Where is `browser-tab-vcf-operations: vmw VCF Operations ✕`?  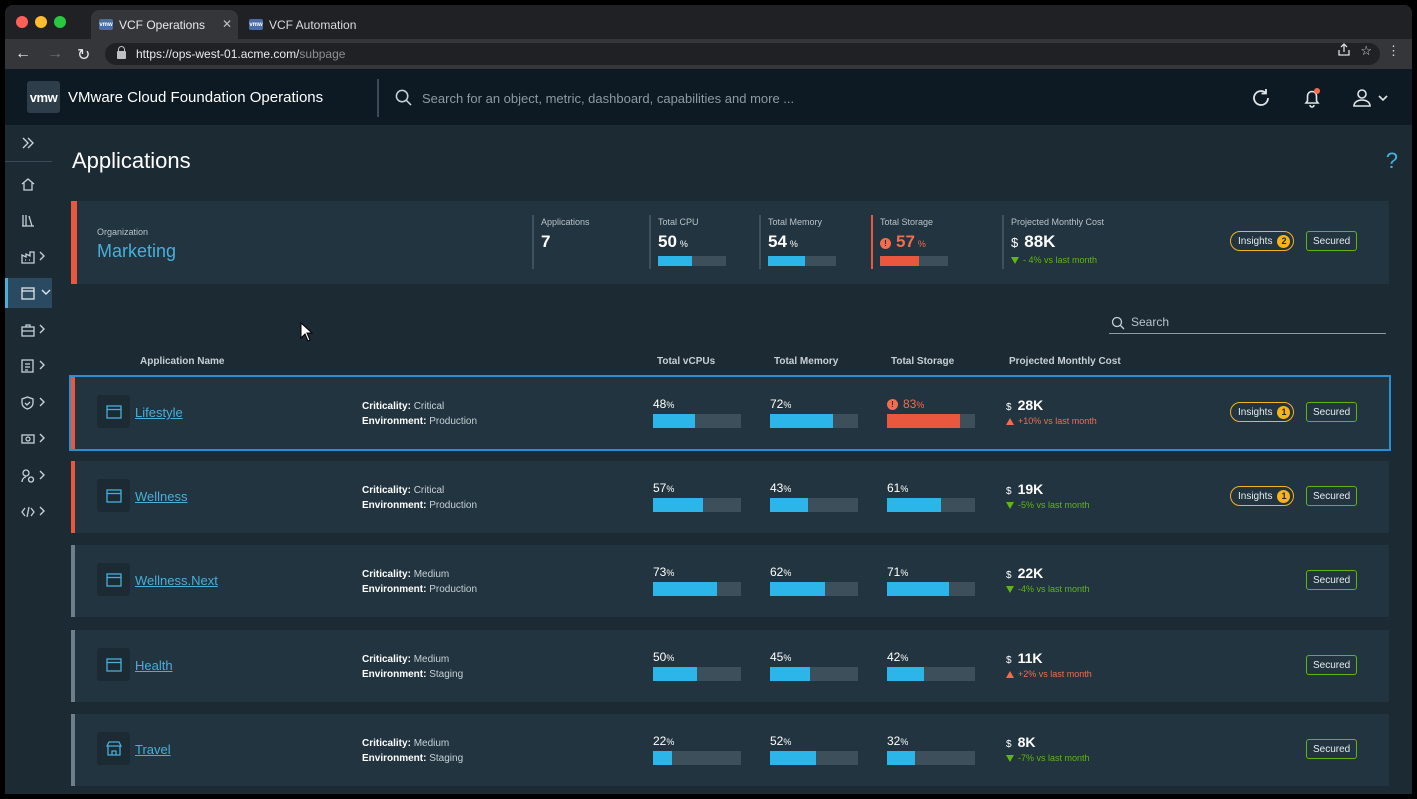
browser-tab-vcf-operations: vmw VCF Operations ✕ is located at coordinates (164, 24).